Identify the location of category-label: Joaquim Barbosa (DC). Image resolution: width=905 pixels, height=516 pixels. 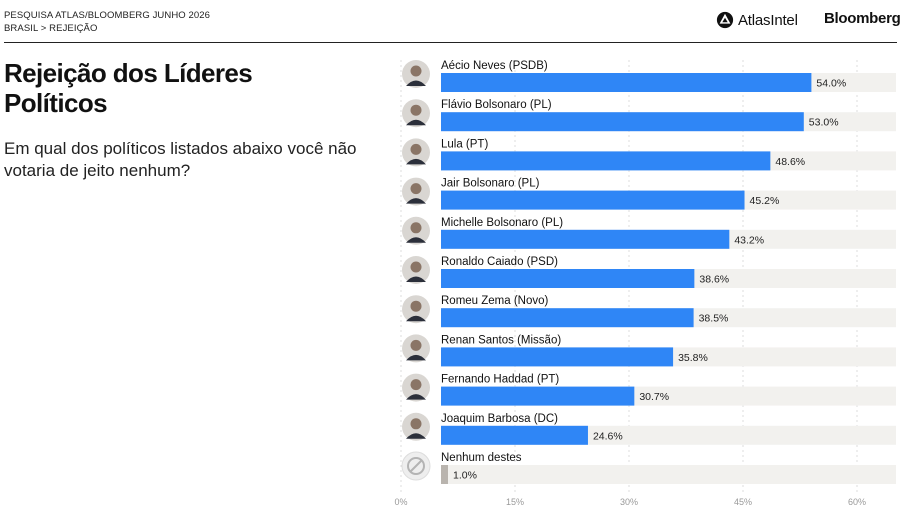
(499, 419).